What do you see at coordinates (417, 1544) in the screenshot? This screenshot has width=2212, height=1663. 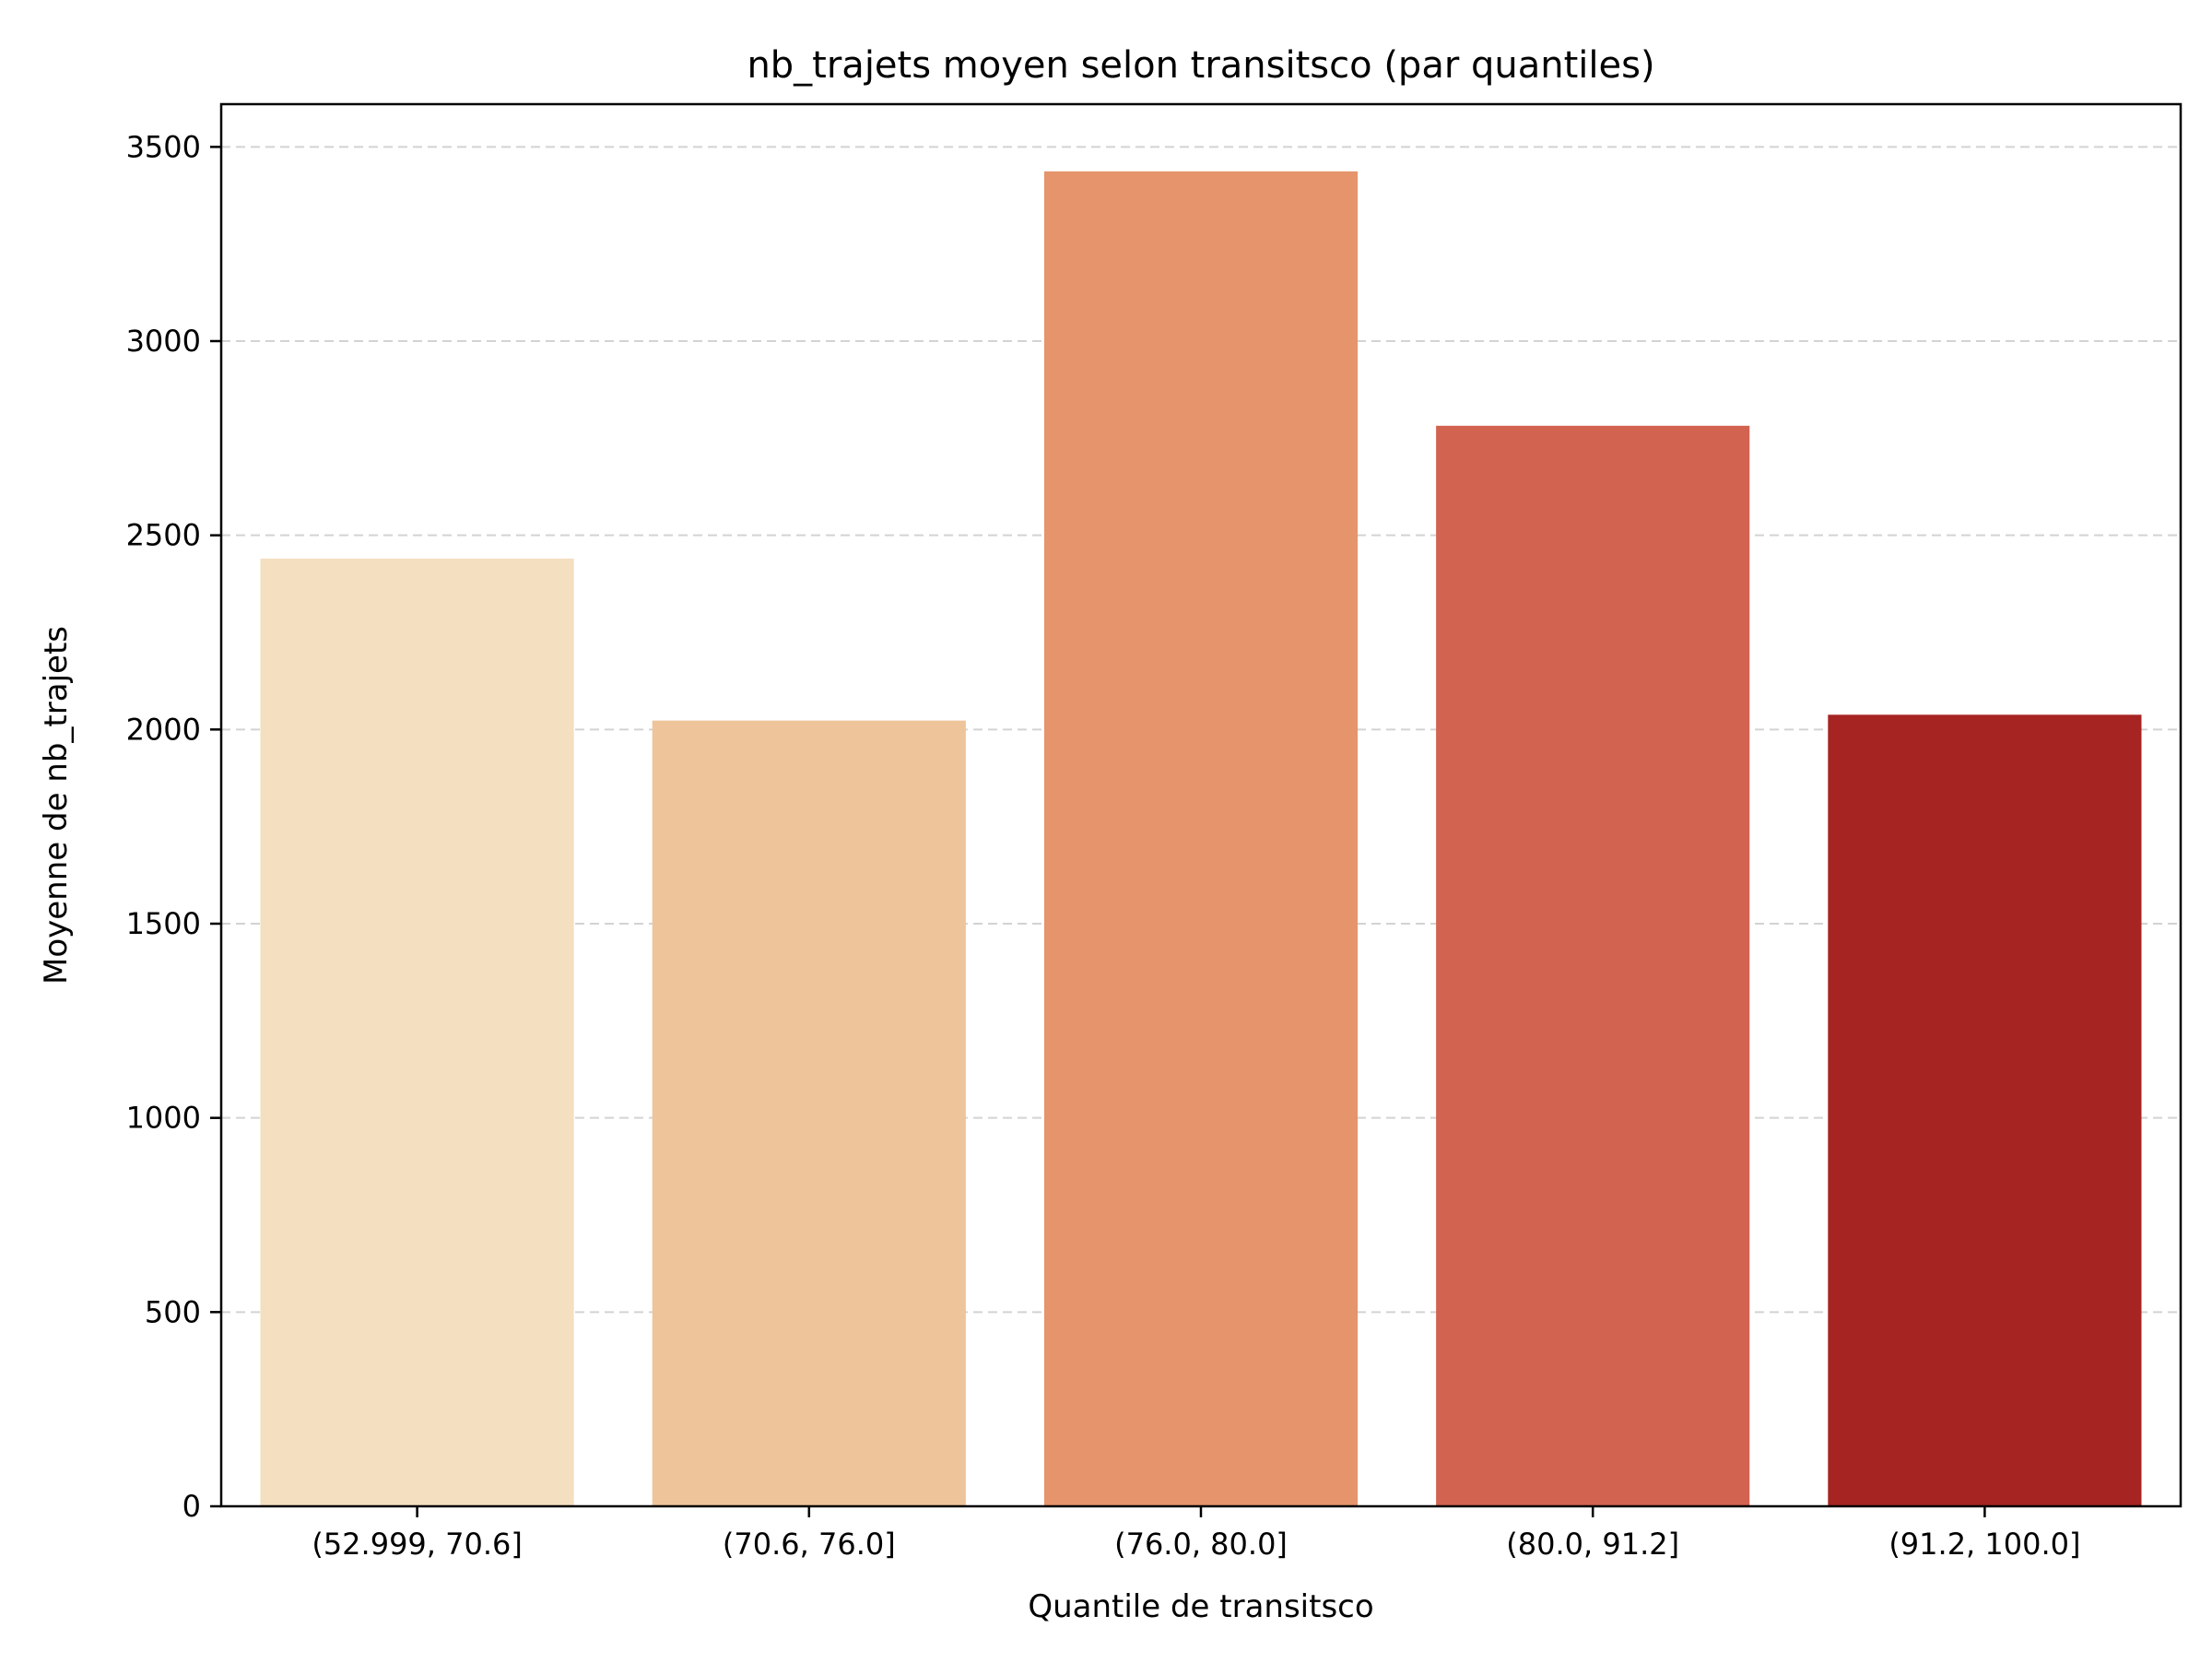 I see `x-tick-label: (52.999, 70.6]` at bounding box center [417, 1544].